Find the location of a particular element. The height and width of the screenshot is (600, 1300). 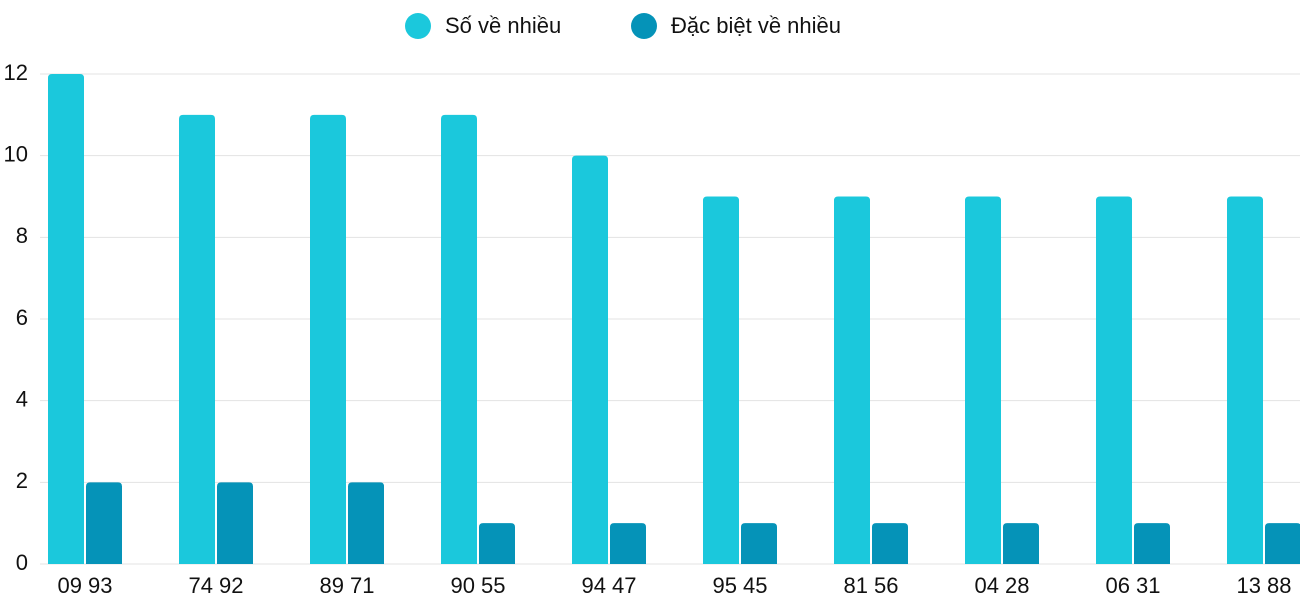

x-tick-label: 94 47 is located at coordinates (608, 585).